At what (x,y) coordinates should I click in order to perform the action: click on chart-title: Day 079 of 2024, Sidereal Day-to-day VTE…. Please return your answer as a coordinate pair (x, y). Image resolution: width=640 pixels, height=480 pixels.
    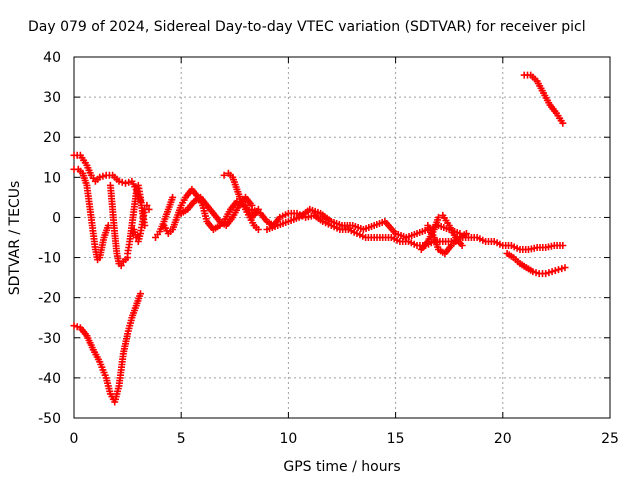
    Looking at the image, I should click on (307, 27).